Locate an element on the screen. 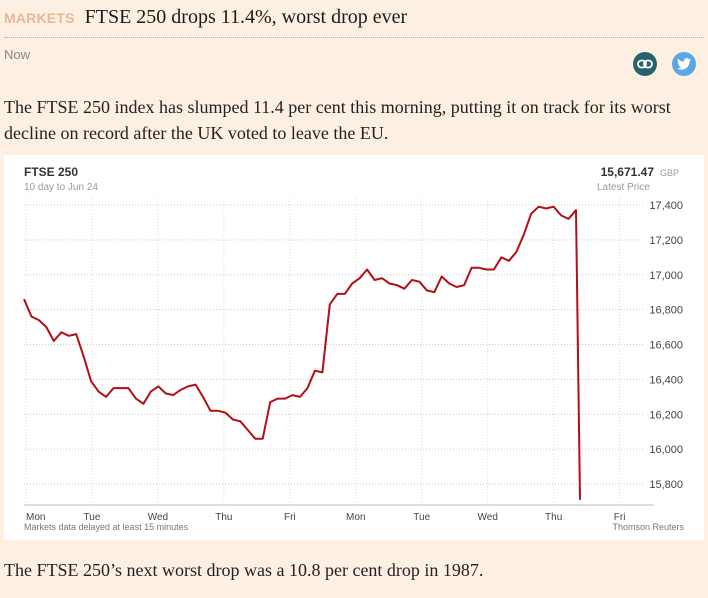 Image resolution: width=708 pixels, height=598 pixels. twitter-icon is located at coordinates (684, 64).